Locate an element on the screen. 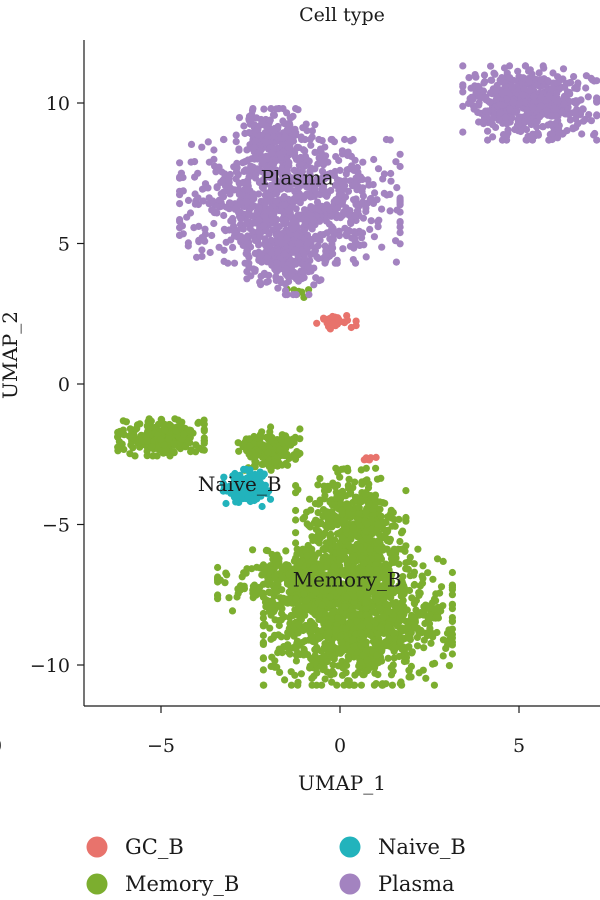 The width and height of the screenshot is (600, 900). x-tick-label: −5 is located at coordinates (161, 746).